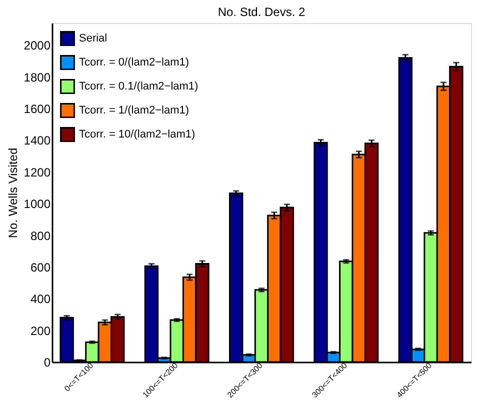 The height and width of the screenshot is (406, 477). Describe the element at coordinates (40, 299) in the screenshot. I see `y-tick-label: 400` at that location.